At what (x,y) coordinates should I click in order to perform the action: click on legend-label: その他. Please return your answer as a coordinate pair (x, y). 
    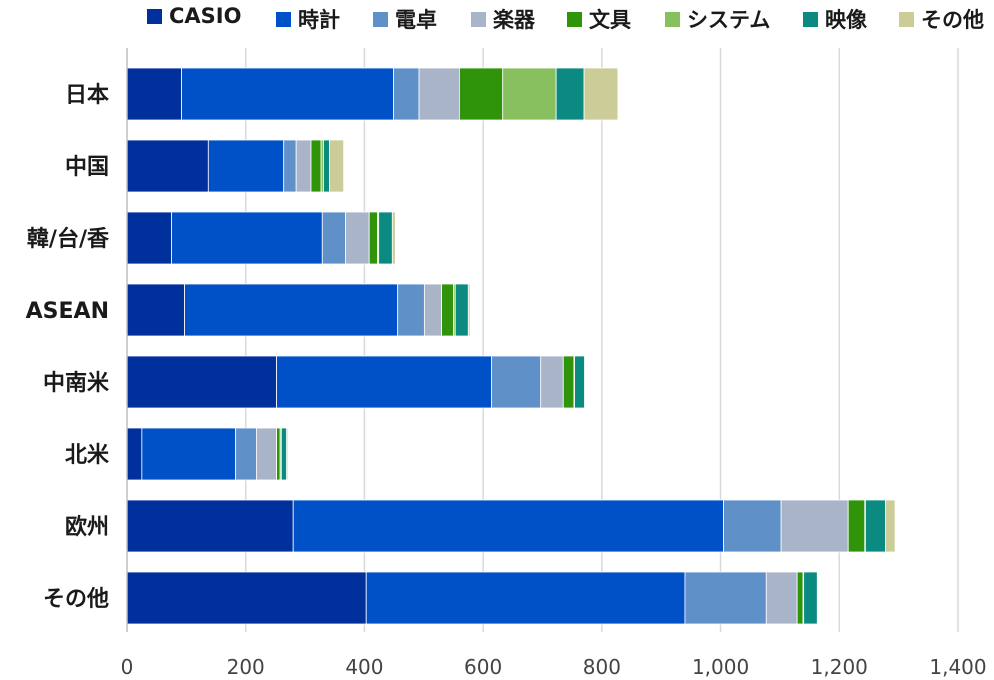
    Looking at the image, I should click on (952, 20).